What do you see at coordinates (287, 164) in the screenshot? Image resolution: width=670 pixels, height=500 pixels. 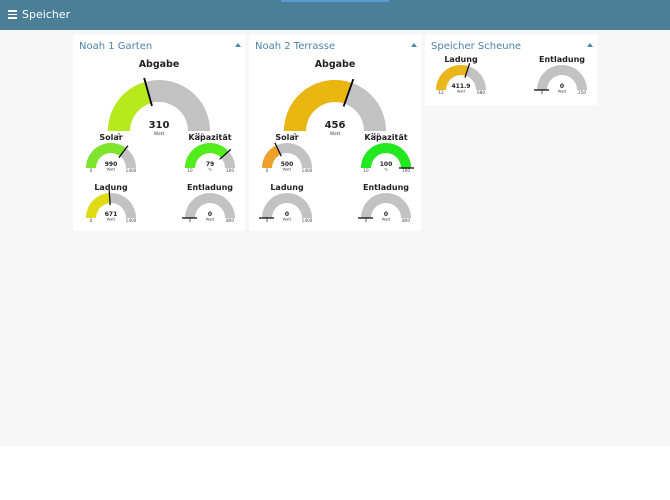 I see `gauge-value: 500` at bounding box center [287, 164].